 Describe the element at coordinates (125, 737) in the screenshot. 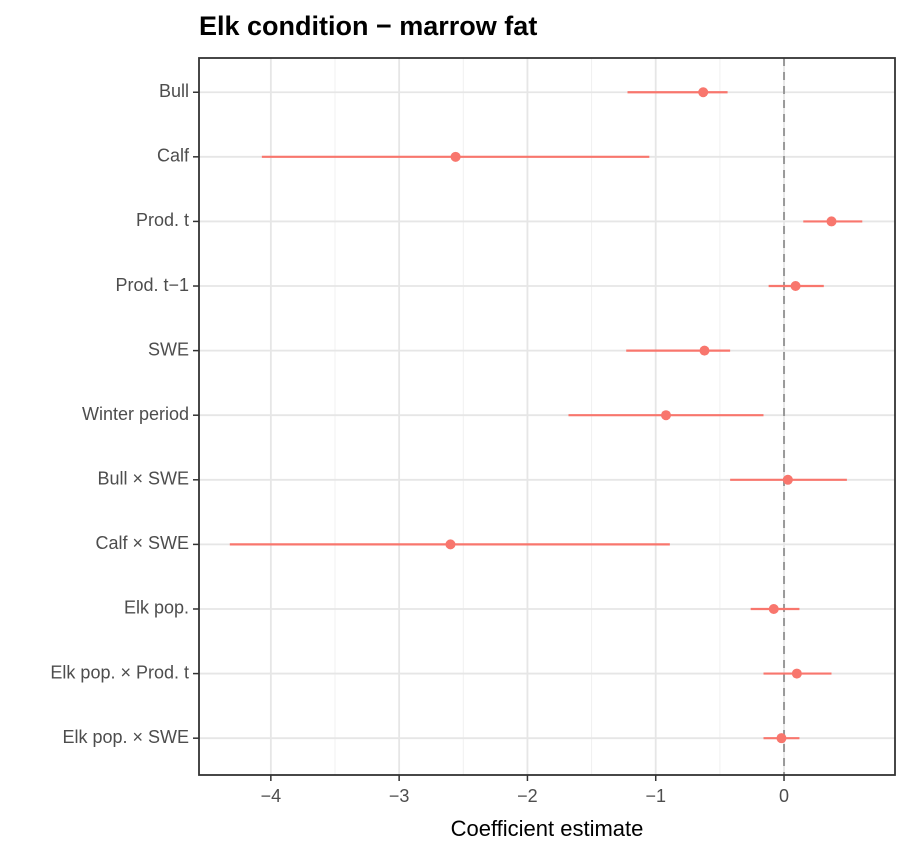

I see `y-tick-label: Elk pop. × SWE` at that location.